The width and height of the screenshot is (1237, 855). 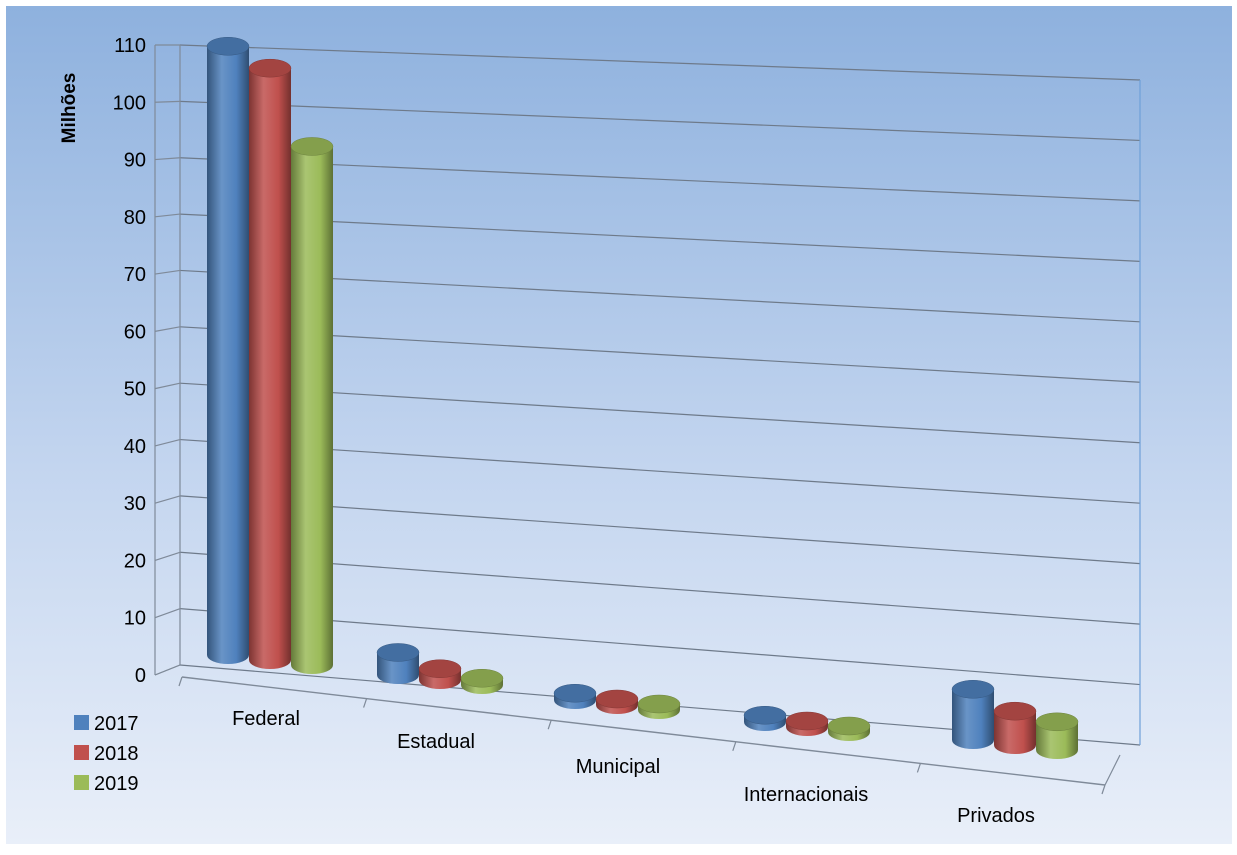 I want to click on bar-2018-estadual, so click(x=440, y=674).